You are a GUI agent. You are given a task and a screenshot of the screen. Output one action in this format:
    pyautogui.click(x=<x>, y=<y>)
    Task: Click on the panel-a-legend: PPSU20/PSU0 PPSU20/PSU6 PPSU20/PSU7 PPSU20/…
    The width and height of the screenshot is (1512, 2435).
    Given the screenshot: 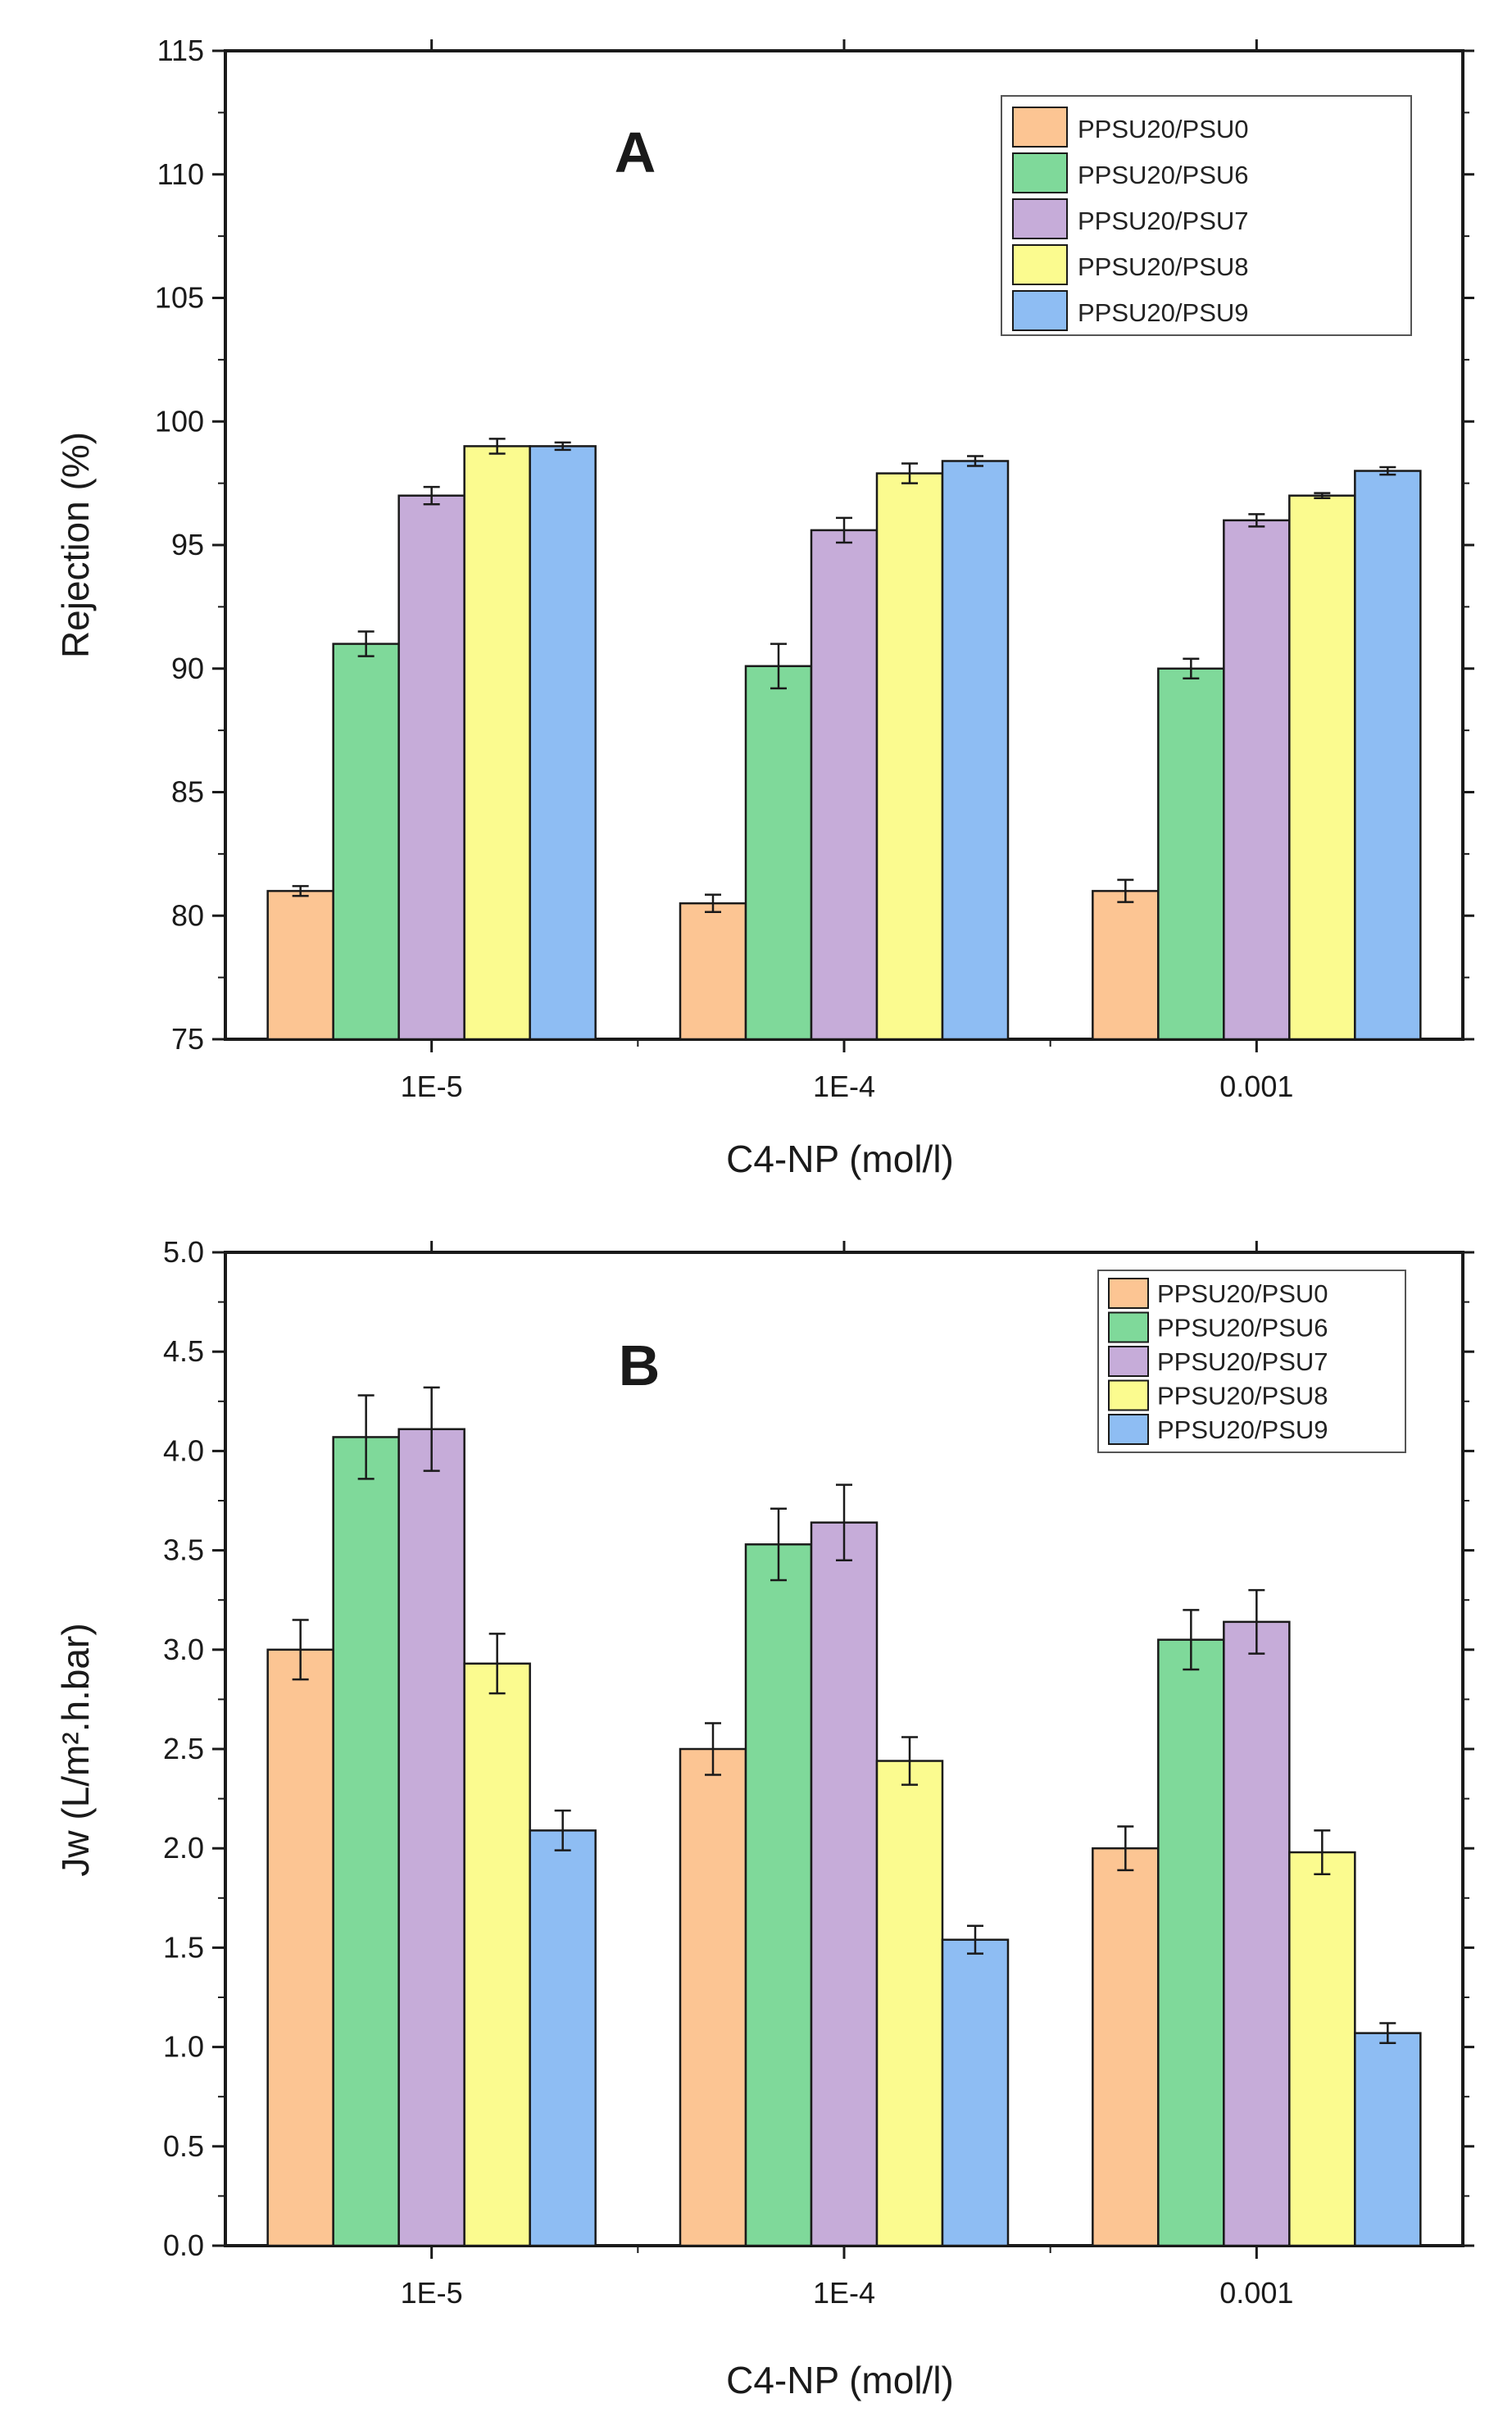 What is the action you would take?
    pyautogui.click(x=1206, y=216)
    